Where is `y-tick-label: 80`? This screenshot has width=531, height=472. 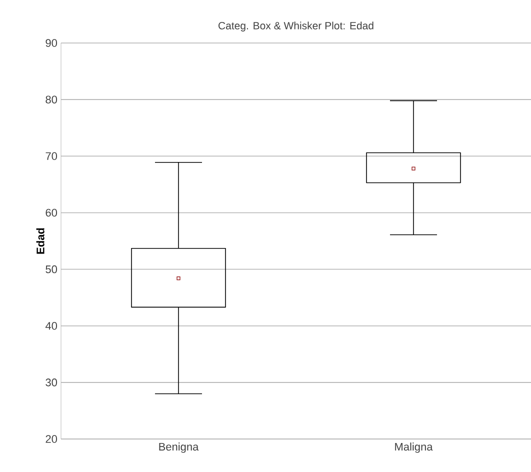 y-tick-label: 80 is located at coordinates (52, 100).